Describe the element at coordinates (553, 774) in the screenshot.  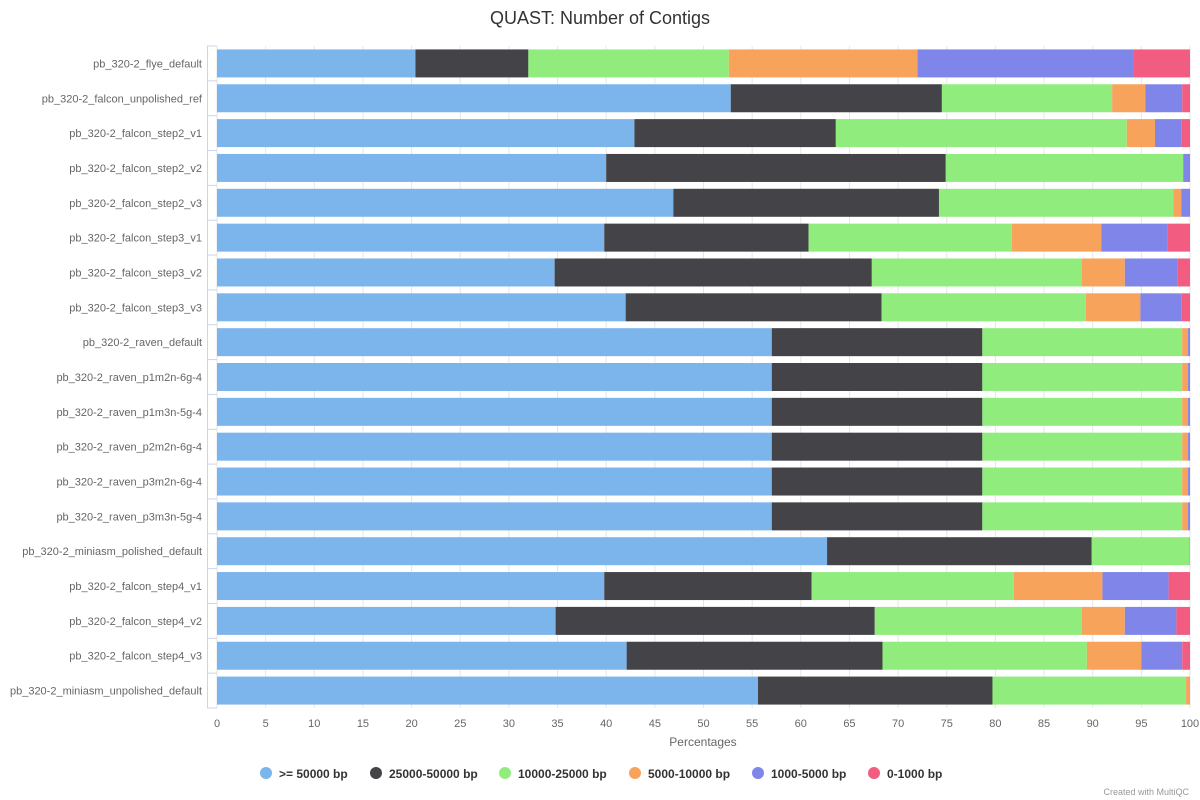
I see `legend-item: 10000-25000 bp` at that location.